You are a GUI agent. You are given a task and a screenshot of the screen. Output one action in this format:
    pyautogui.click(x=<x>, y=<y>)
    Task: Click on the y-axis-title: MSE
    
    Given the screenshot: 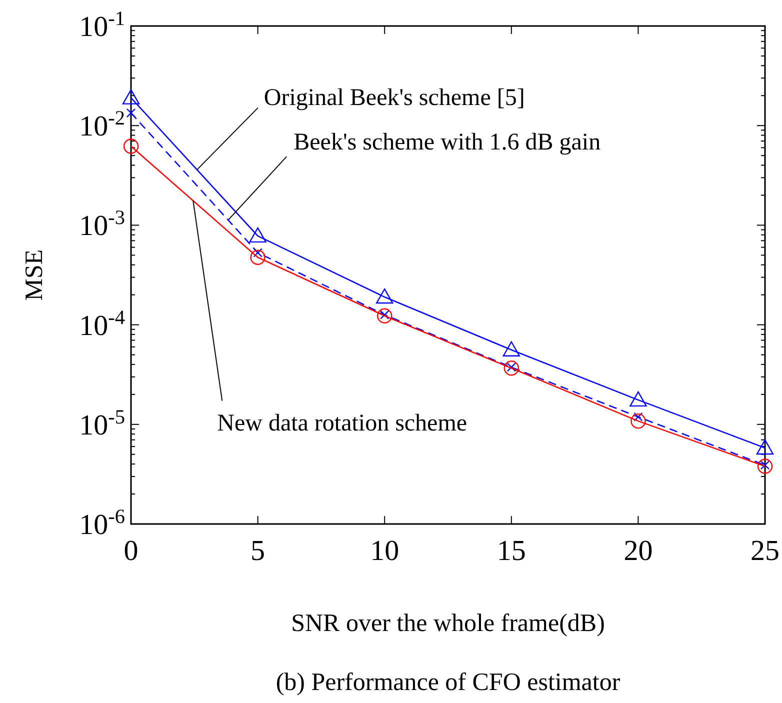 What is the action you would take?
    pyautogui.click(x=34, y=275)
    